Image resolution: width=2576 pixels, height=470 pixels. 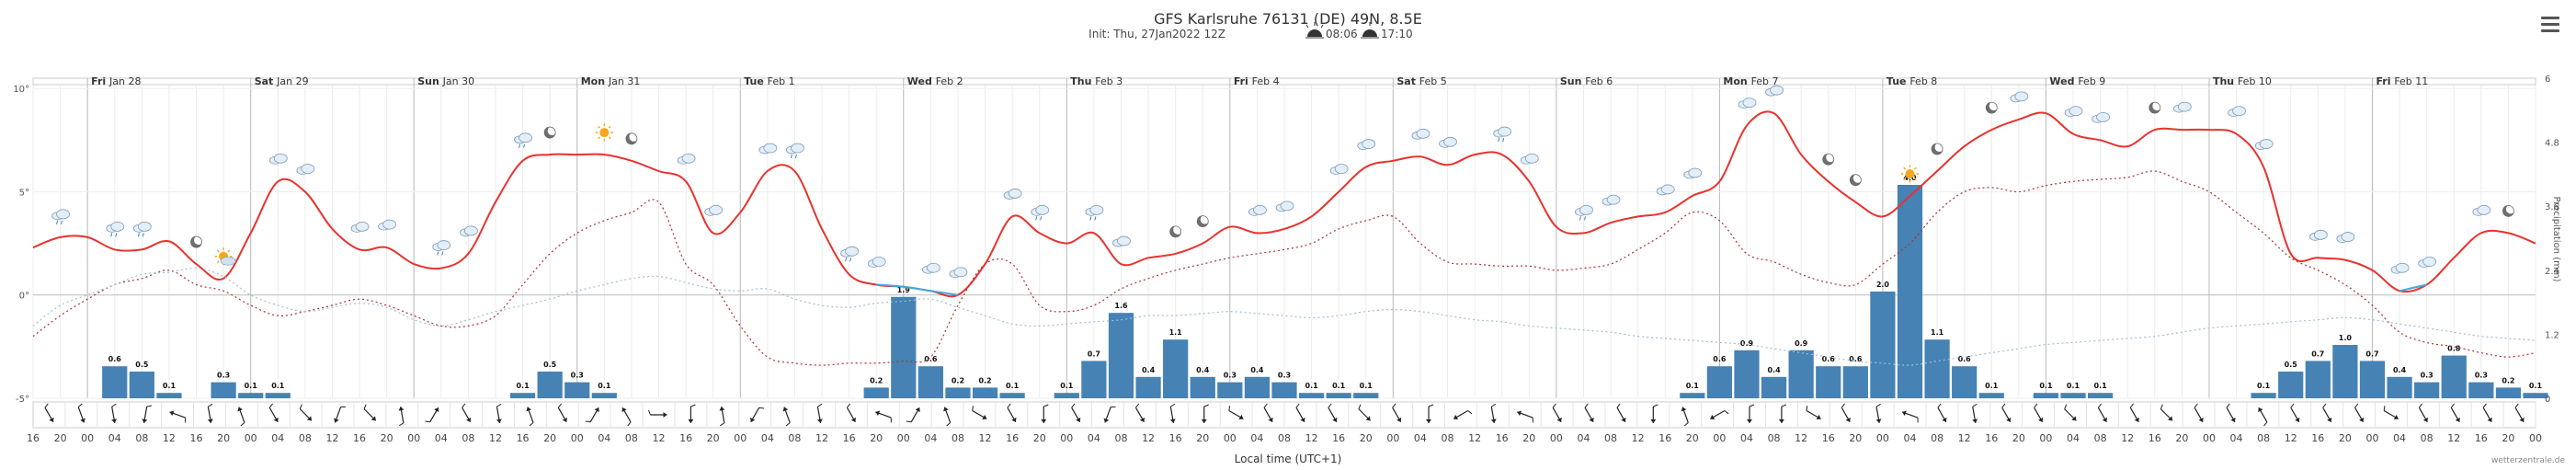 What do you see at coordinates (2550, 24) in the screenshot?
I see `chart-menu-button` at bounding box center [2550, 24].